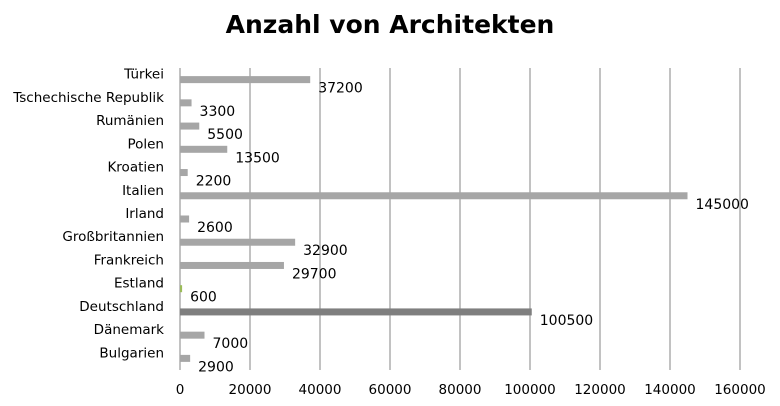  What do you see at coordinates (88, 98) in the screenshot?
I see `category-label: Tschechische Republik` at bounding box center [88, 98].